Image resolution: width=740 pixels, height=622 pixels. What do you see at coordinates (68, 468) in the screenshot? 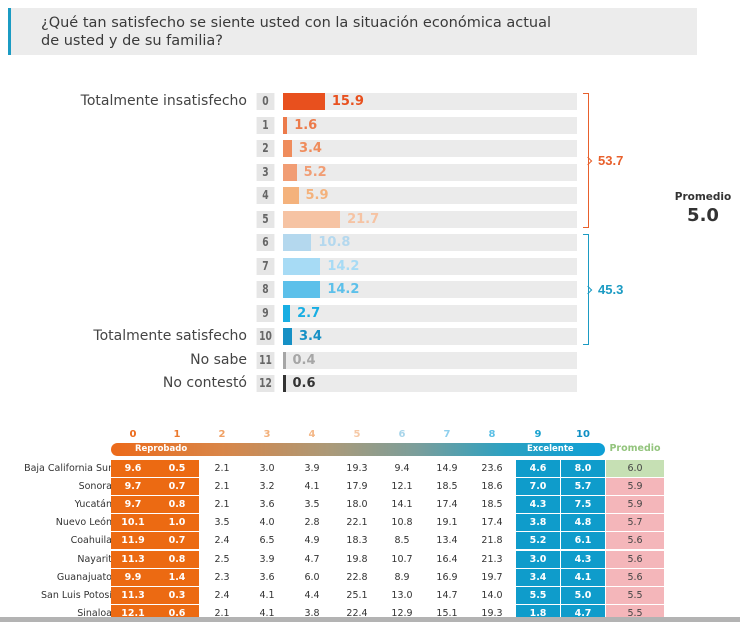
I see `state-name: Baja California Sur` at bounding box center [68, 468].